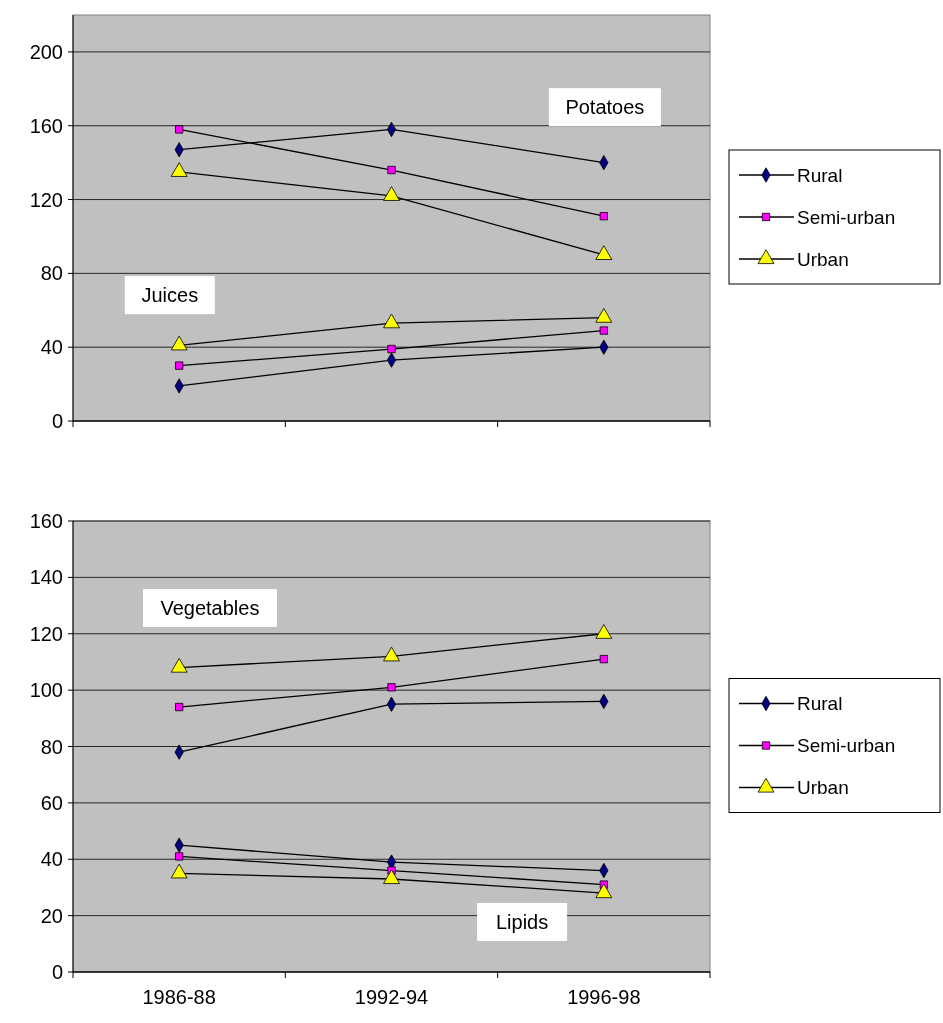 The image size is (943, 1023). Describe the element at coordinates (51, 915) in the screenshot. I see `y-tick-label: 20` at that location.